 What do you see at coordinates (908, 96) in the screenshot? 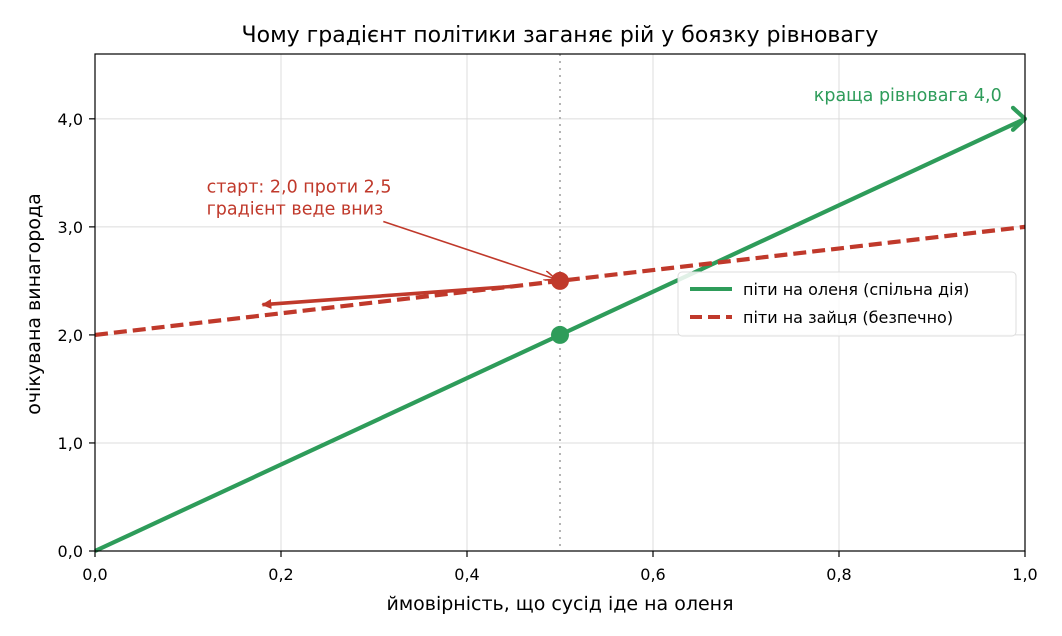
I see `annotation-better-equilibrium: краща рівновага 4,0` at bounding box center [908, 96].